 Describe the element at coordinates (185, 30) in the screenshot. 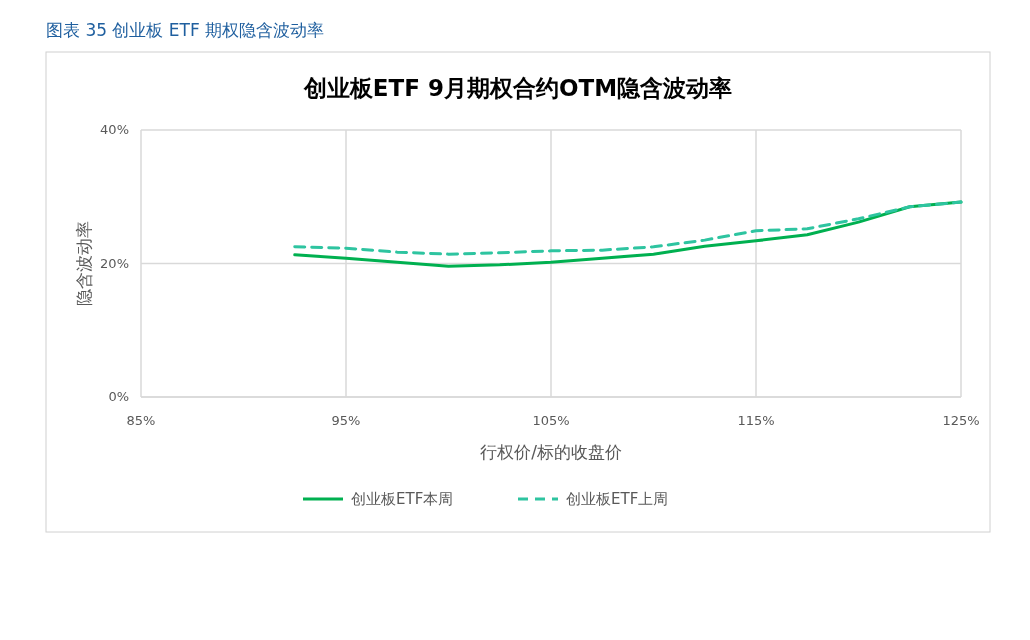

I see `text: 图表 35 创业板 ETF 期权隐含波动率` at that location.